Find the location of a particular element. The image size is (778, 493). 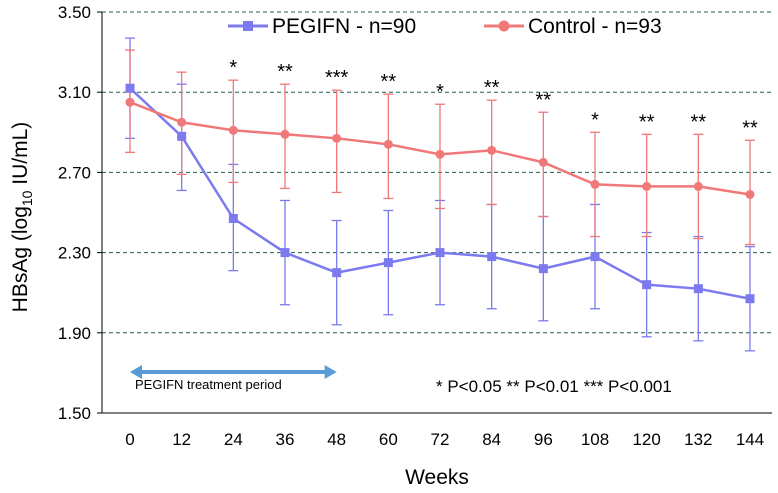

x-tick-labels: 0 12 24 36 48 60 72 84 96 108 120 132 144 is located at coordinates (444, 439).